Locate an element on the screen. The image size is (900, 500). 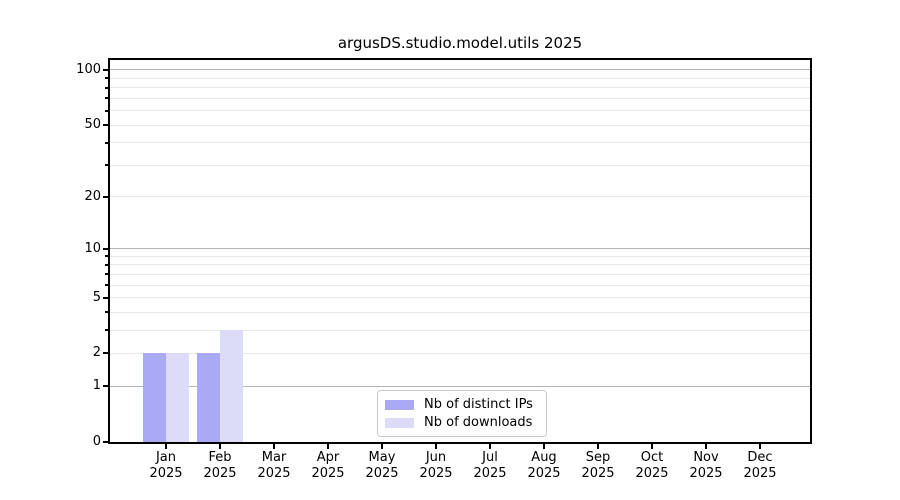
x-tick-label: Nov 2025 is located at coordinates (706, 466).